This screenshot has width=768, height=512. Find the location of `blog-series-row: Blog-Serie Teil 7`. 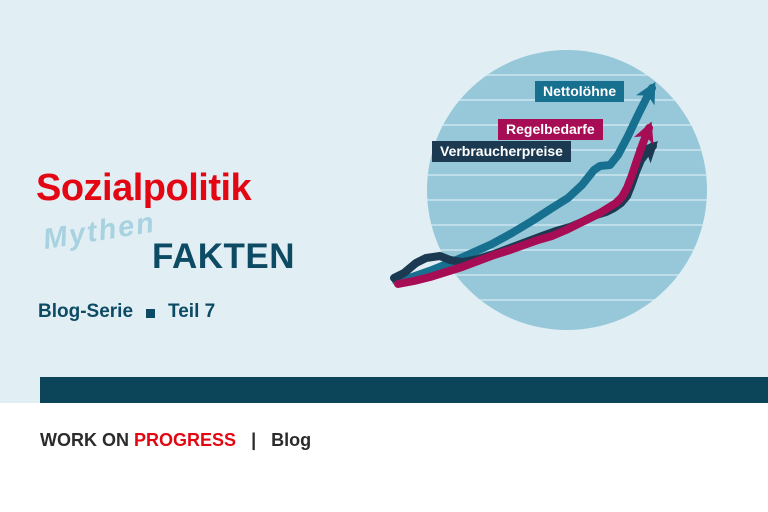

blog-series-row: Blog-Serie Teil 7 is located at coordinates (126, 312).